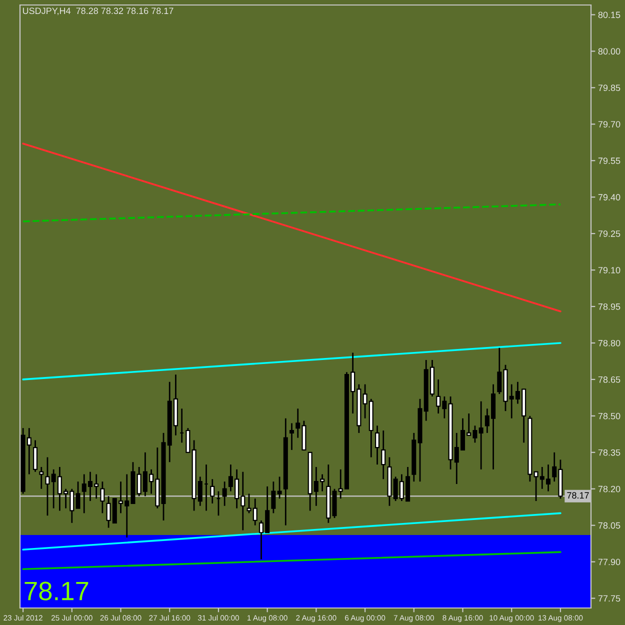 Image resolution: width=625 pixels, height=625 pixels. Describe the element at coordinates (609, 525) in the screenshot. I see `y-tick-label: 78.05` at that location.